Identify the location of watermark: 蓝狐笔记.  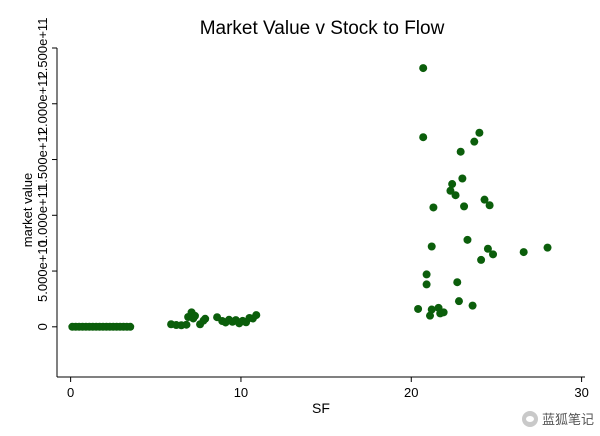
(557, 418).